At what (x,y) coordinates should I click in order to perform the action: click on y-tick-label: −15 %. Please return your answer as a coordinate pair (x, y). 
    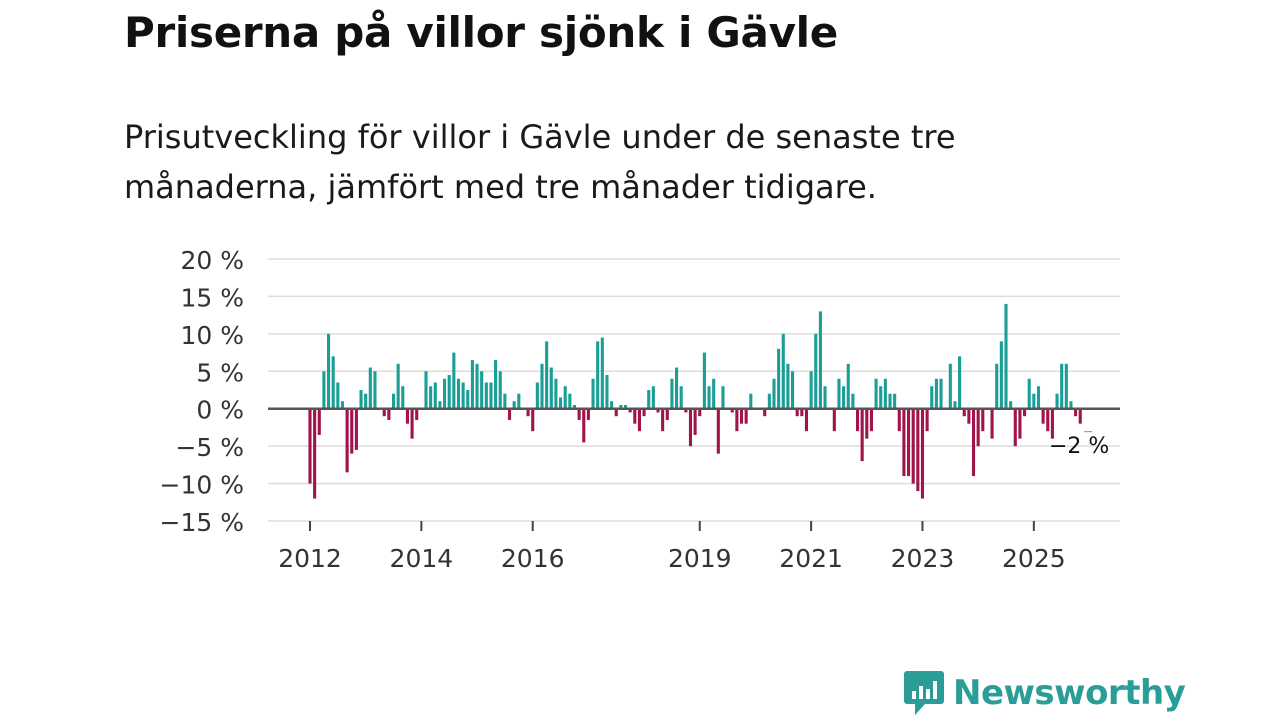
    Looking at the image, I should click on (202, 522).